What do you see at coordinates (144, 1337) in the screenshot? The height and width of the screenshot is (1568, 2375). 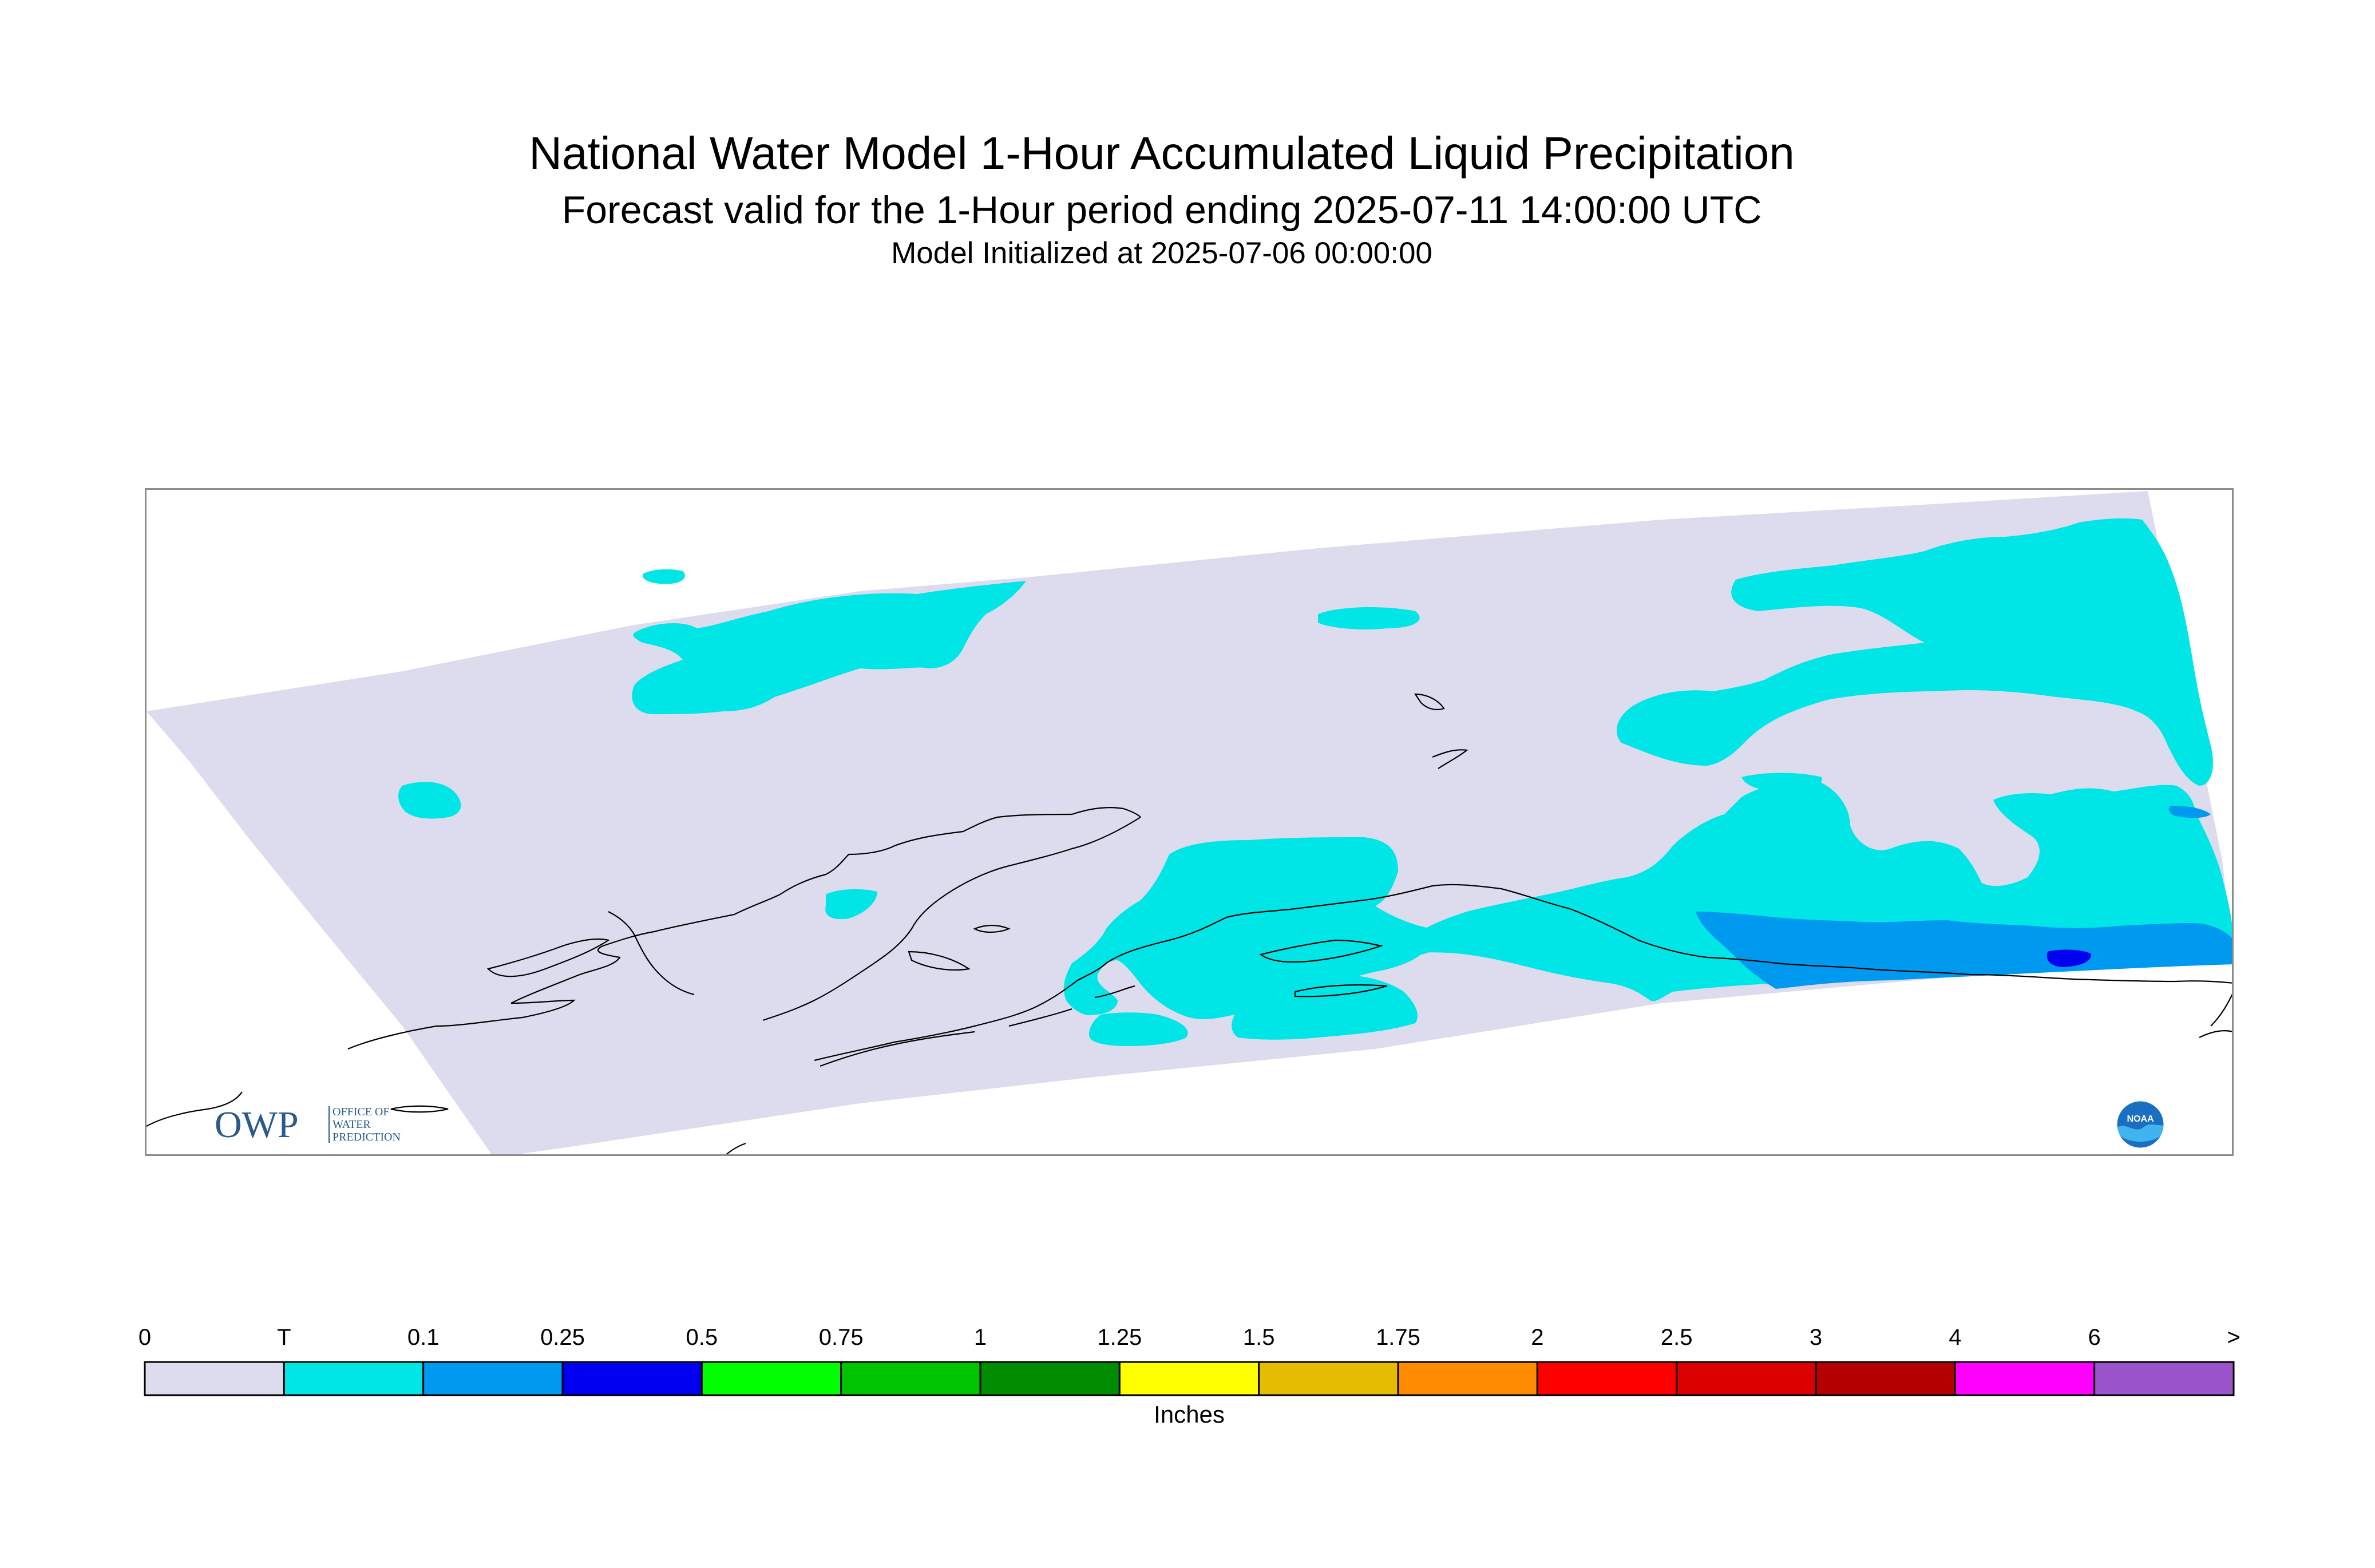 I see `legend-tick-label: 0` at bounding box center [144, 1337].